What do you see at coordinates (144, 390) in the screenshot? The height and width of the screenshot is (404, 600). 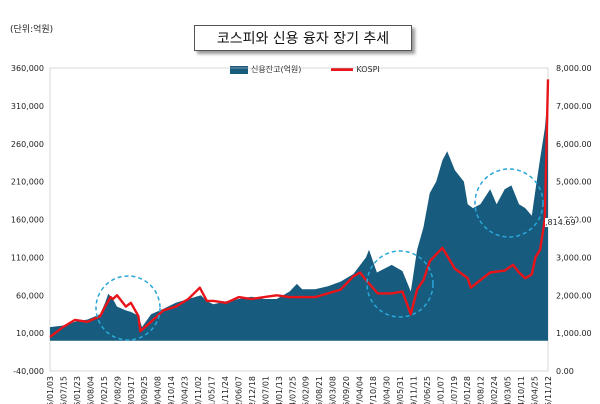 I see `x-axis-tick: 2008/09/25` at bounding box center [144, 390].